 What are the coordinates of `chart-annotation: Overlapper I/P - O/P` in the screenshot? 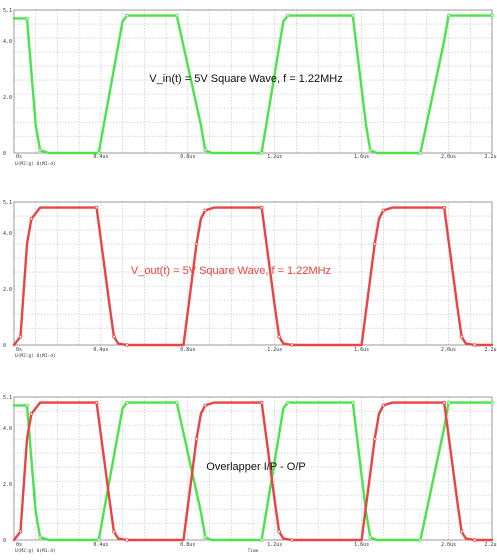 It's located at (255, 467).